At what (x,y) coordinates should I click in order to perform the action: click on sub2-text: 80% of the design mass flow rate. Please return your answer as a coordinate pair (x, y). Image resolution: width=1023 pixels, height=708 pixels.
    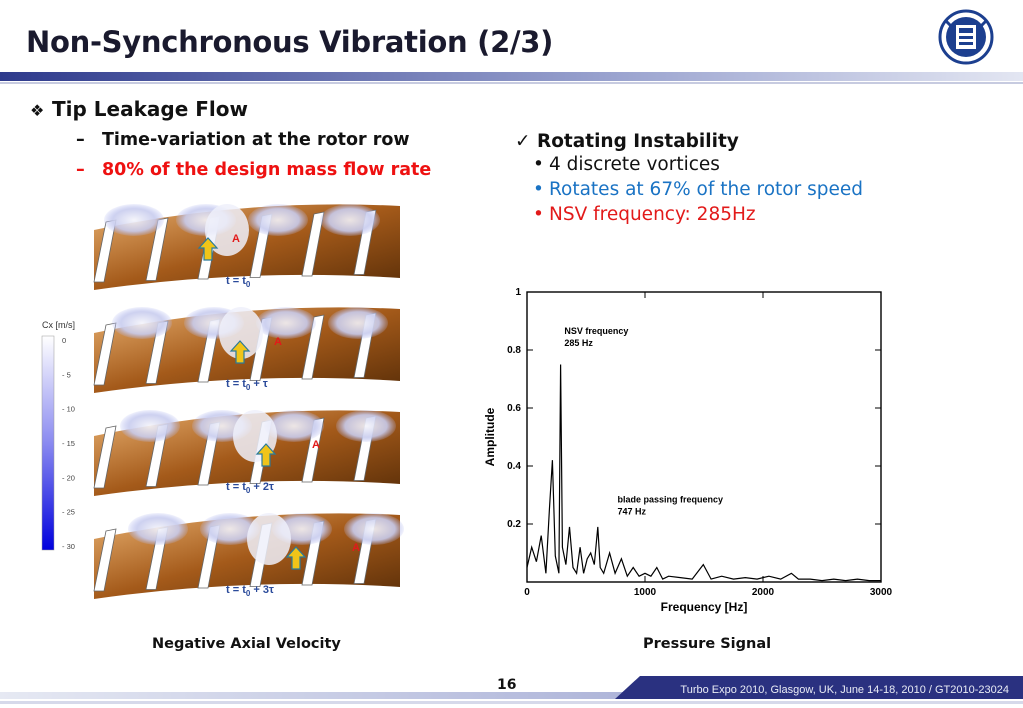
    Looking at the image, I should click on (267, 170).